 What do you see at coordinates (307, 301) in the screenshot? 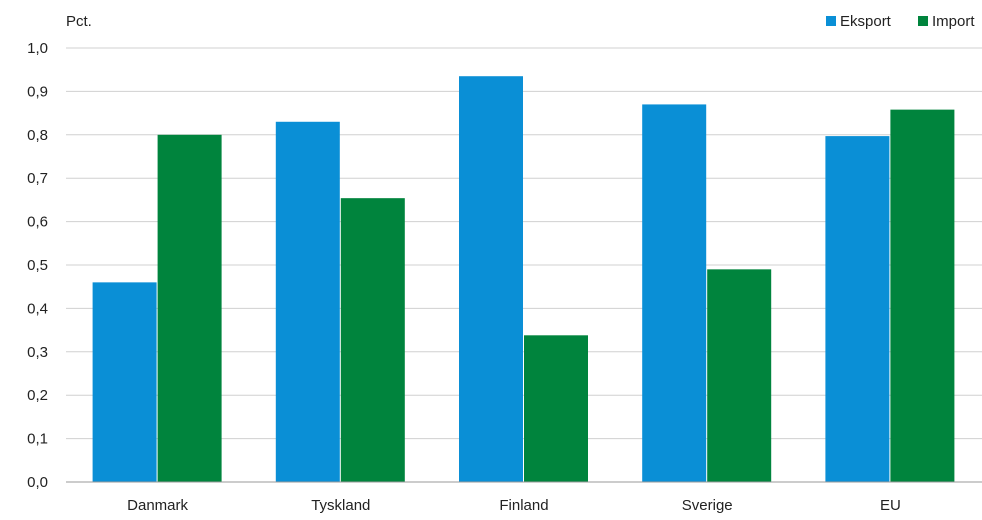
I see `bar-eksport-tyskland` at bounding box center [307, 301].